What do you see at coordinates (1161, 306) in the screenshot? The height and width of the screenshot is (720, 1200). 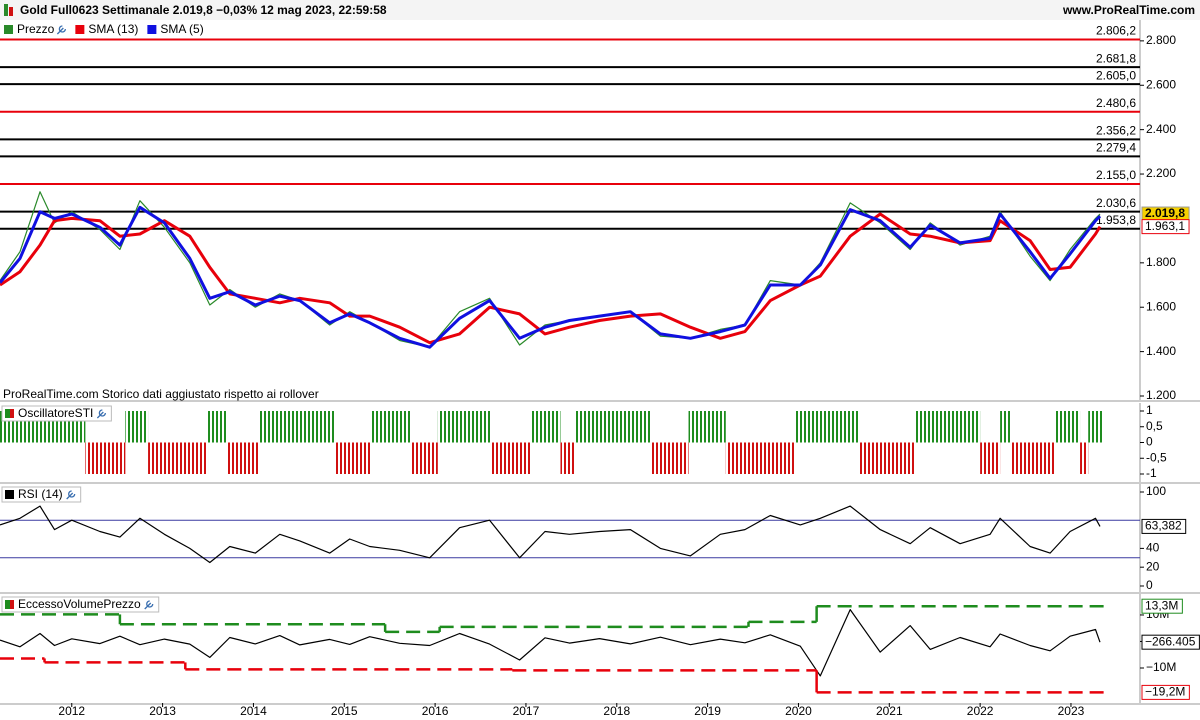 I see `y-tick-label: 1.600` at bounding box center [1161, 306].